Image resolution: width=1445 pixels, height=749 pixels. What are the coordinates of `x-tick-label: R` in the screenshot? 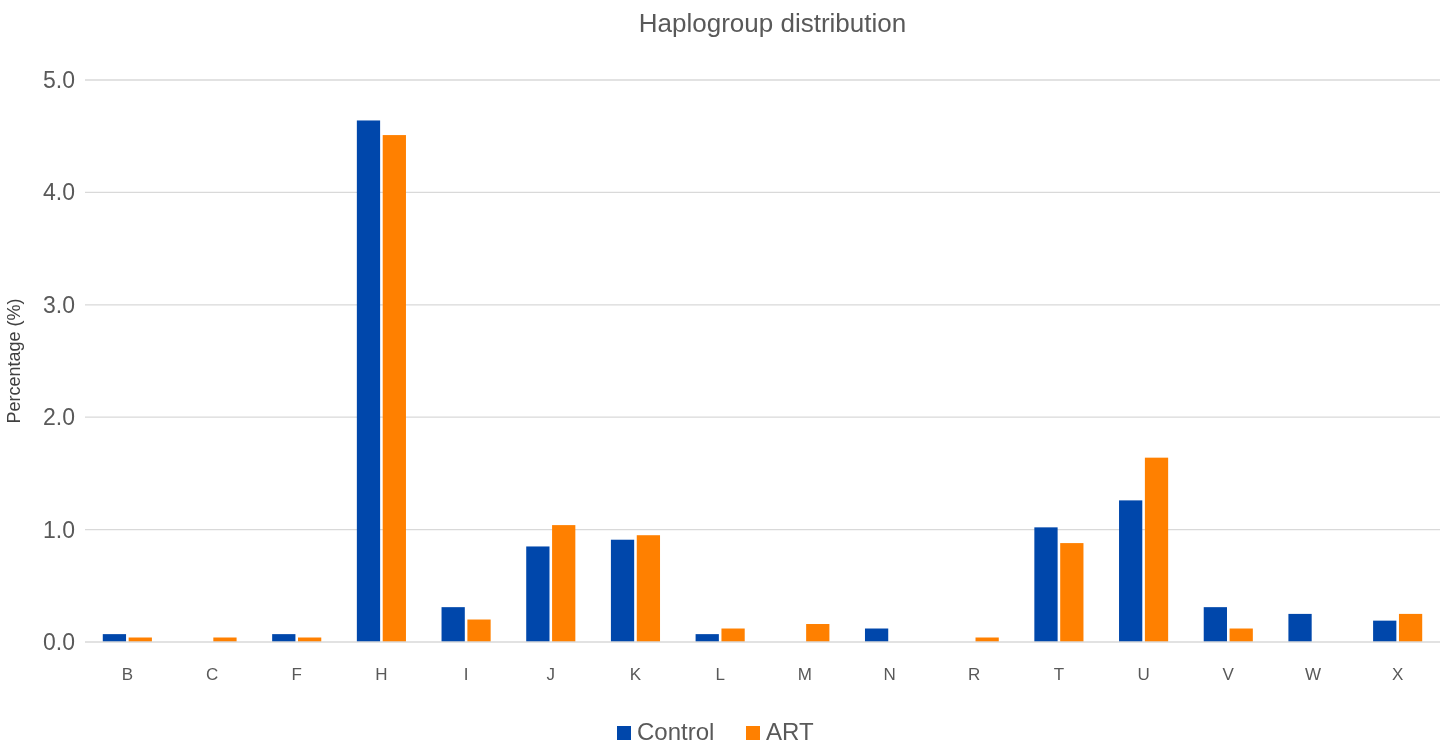 It's located at (974, 674).